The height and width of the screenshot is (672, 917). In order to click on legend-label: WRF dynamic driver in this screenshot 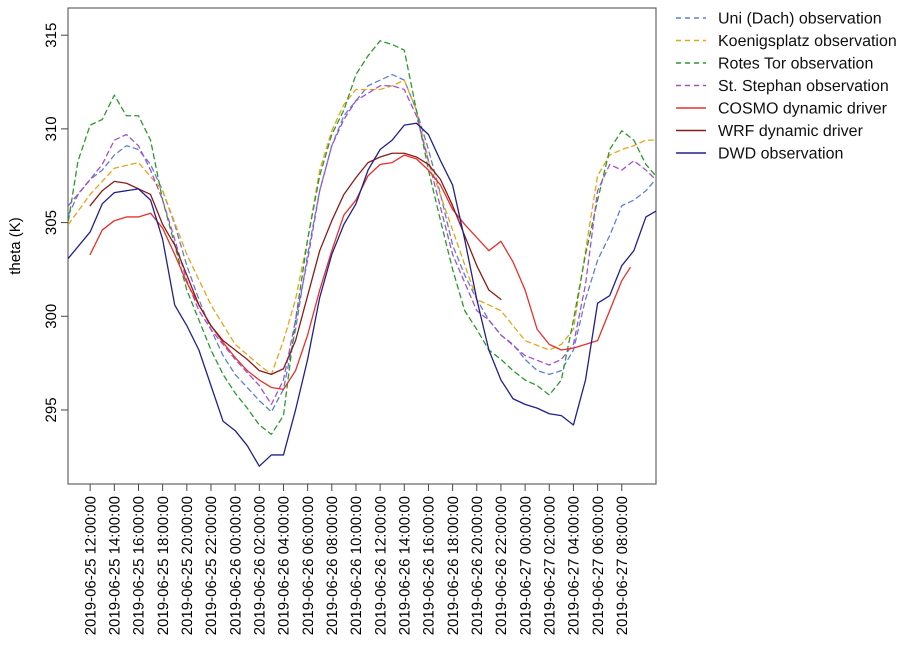, I will do `click(791, 131)`.